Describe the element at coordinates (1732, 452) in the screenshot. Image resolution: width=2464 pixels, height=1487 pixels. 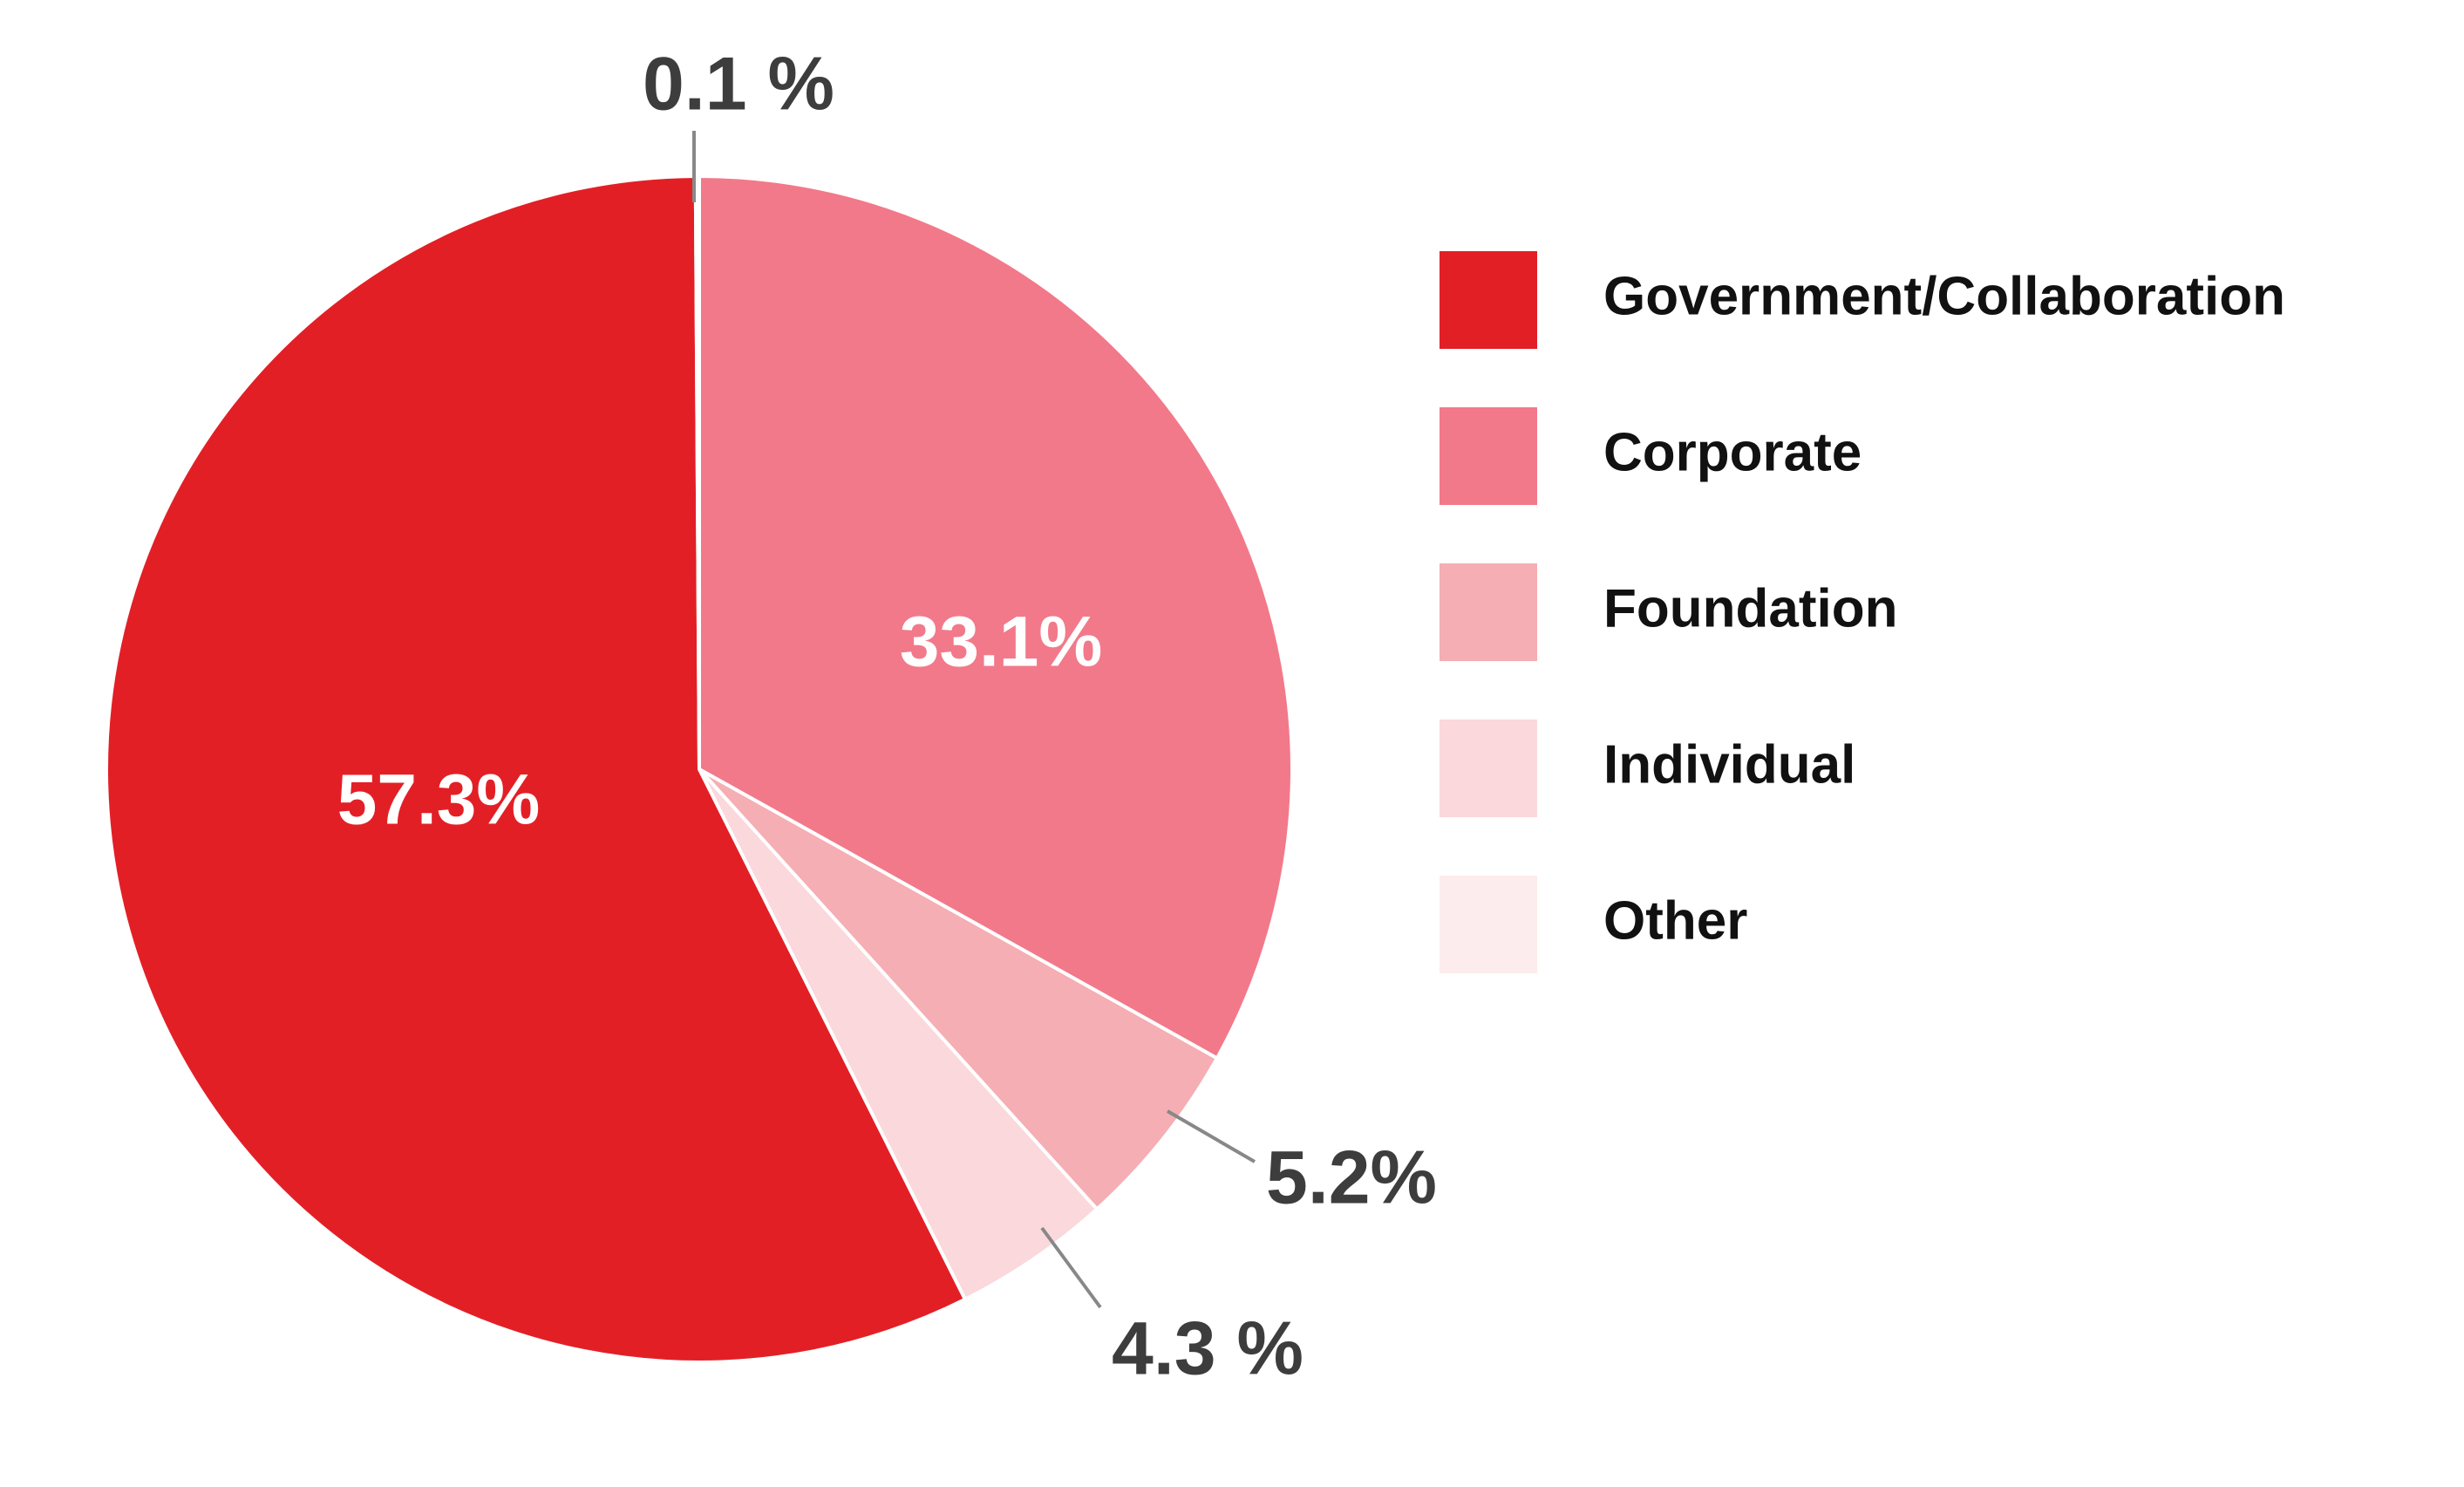
I see `legend-label: Corporate` at that location.